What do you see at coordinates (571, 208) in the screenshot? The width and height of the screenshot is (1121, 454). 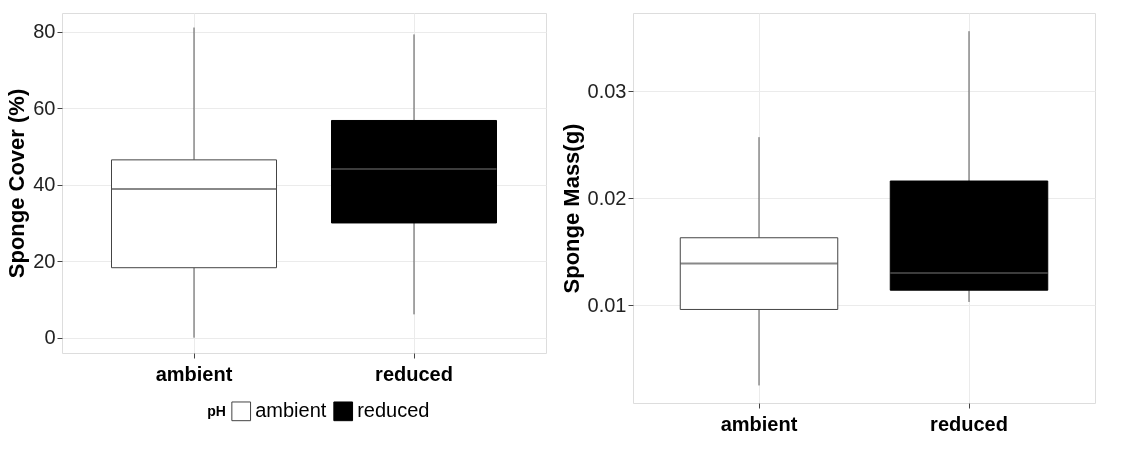 I see `y-axis-title: Sponge Mass(g)` at bounding box center [571, 208].